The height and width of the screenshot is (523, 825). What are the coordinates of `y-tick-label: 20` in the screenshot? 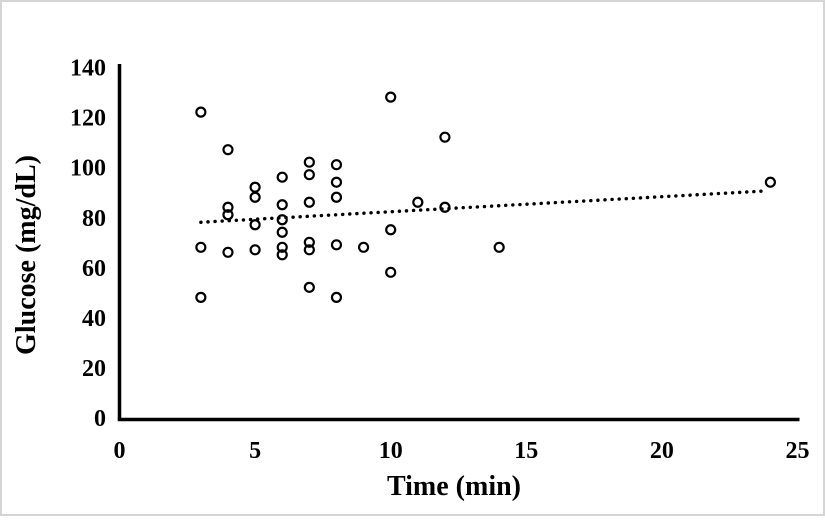 It's located at (94, 369).